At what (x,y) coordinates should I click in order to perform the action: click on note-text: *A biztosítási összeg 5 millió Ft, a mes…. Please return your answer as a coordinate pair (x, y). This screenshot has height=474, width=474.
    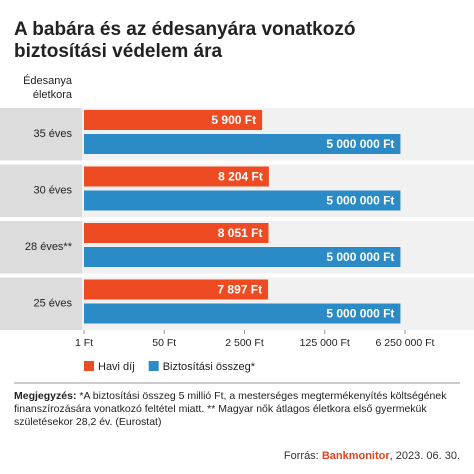
    Looking at the image, I should click on (230, 409).